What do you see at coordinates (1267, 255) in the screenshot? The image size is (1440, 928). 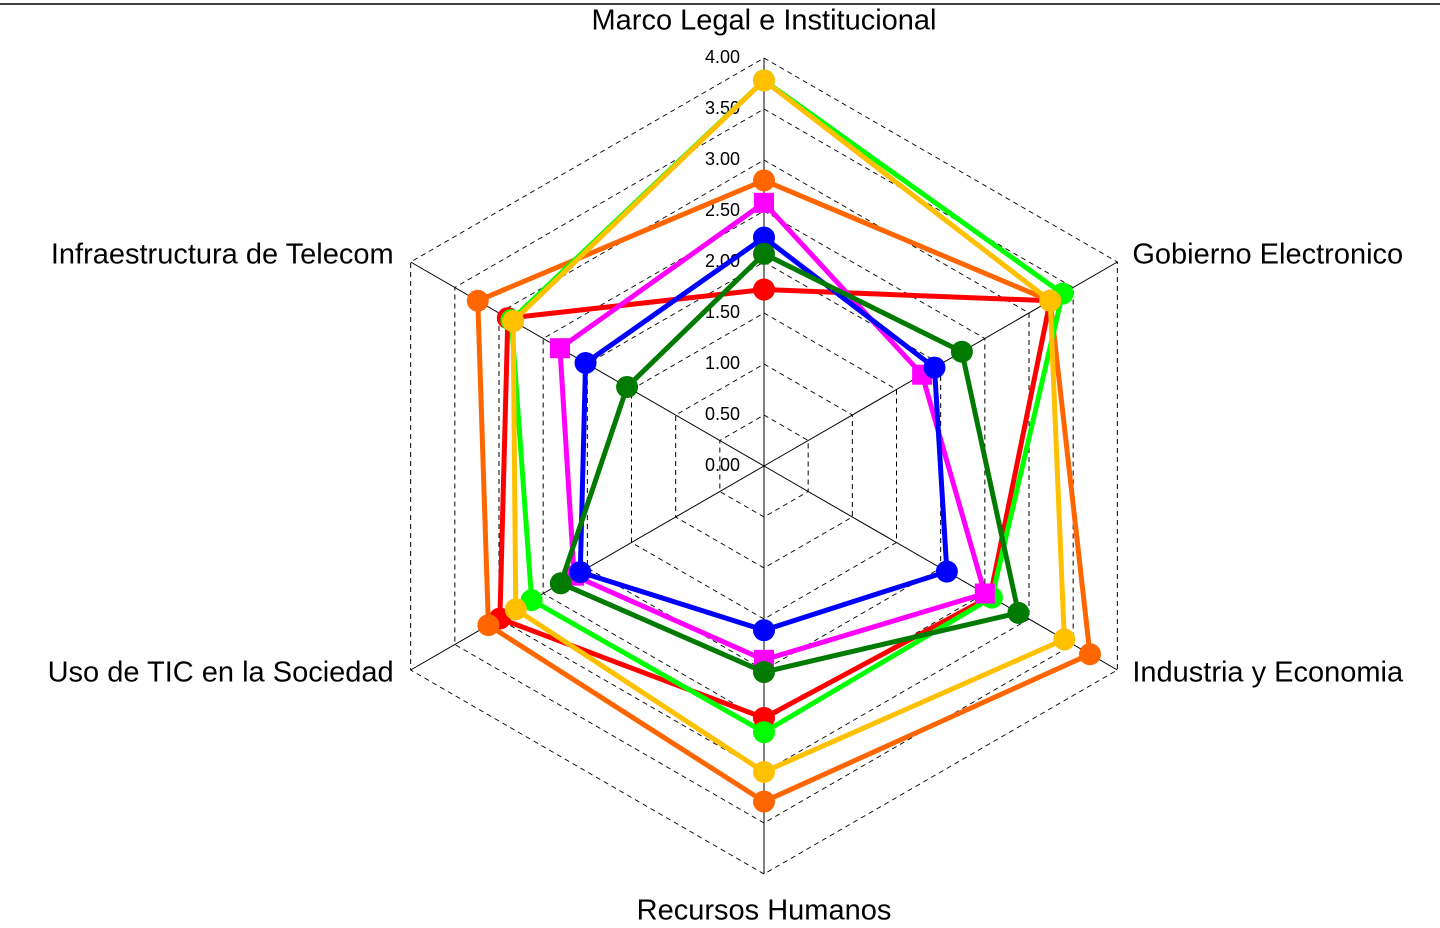 I see `category-label: Gobierno Electronico` at bounding box center [1267, 255].